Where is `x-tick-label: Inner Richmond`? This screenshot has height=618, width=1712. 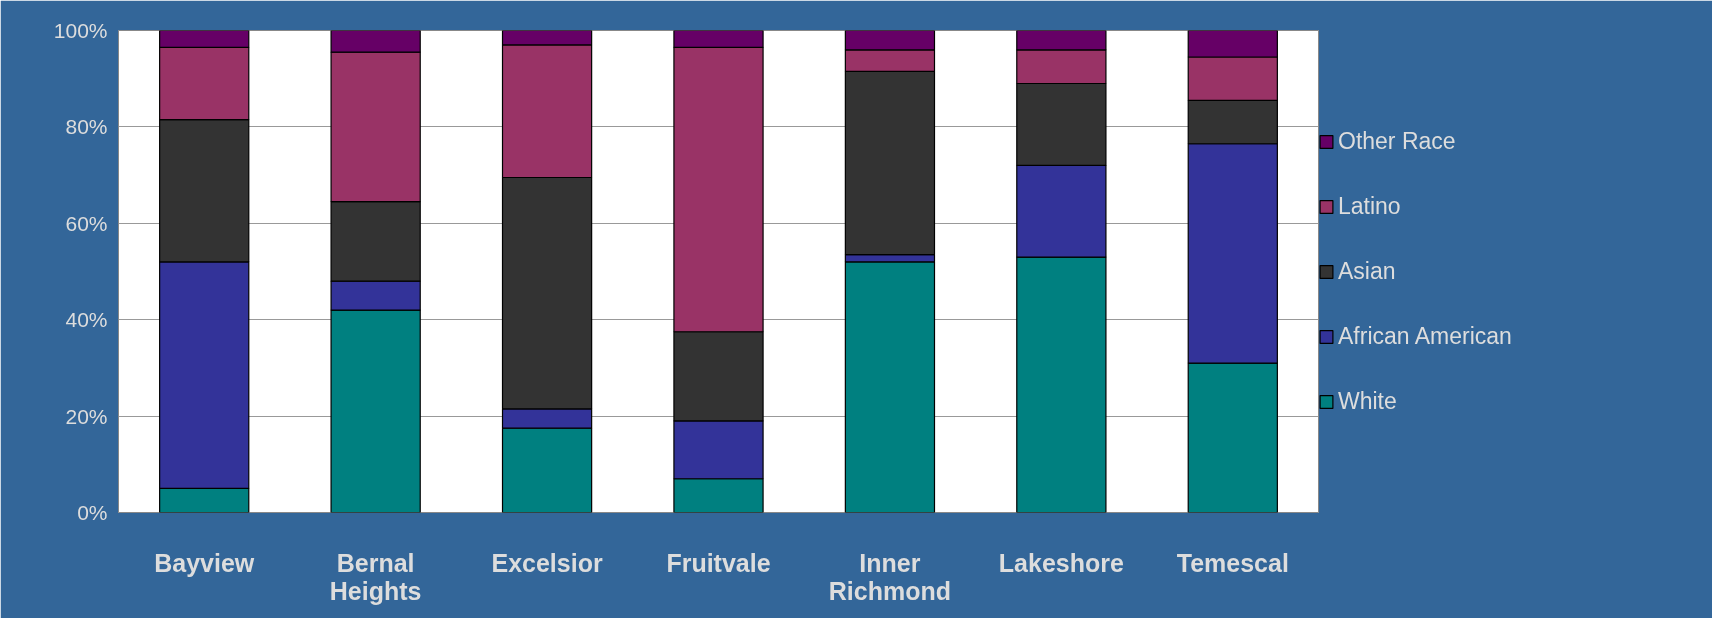
x-tick-label: Inner Richmond is located at coordinates (890, 576).